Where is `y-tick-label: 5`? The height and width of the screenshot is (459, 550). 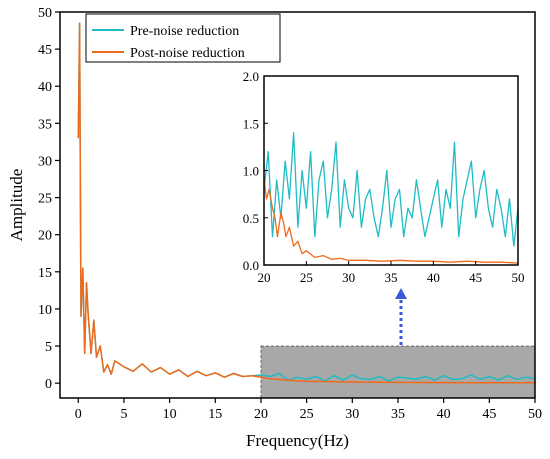
y-tick-label: 5 is located at coordinates (48, 347).